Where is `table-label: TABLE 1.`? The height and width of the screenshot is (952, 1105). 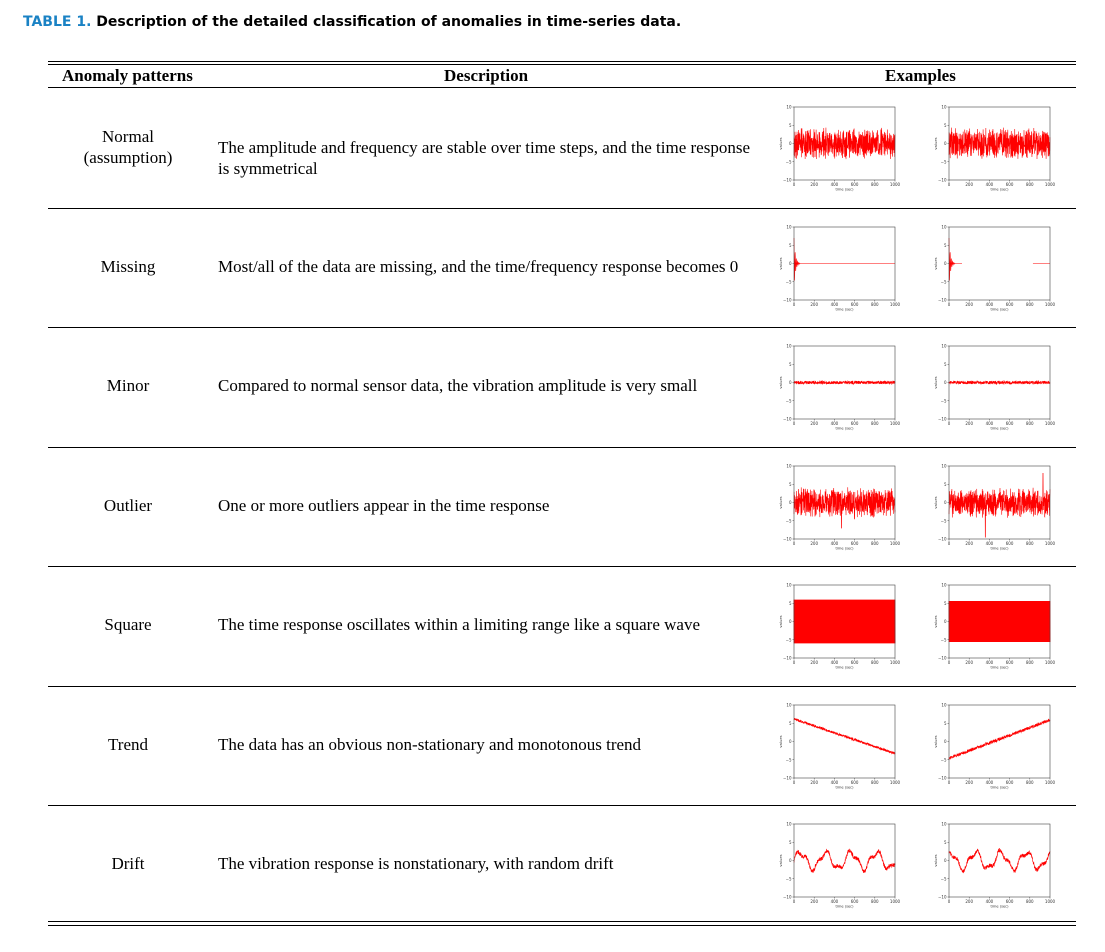 table-label: TABLE 1. is located at coordinates (57, 22).